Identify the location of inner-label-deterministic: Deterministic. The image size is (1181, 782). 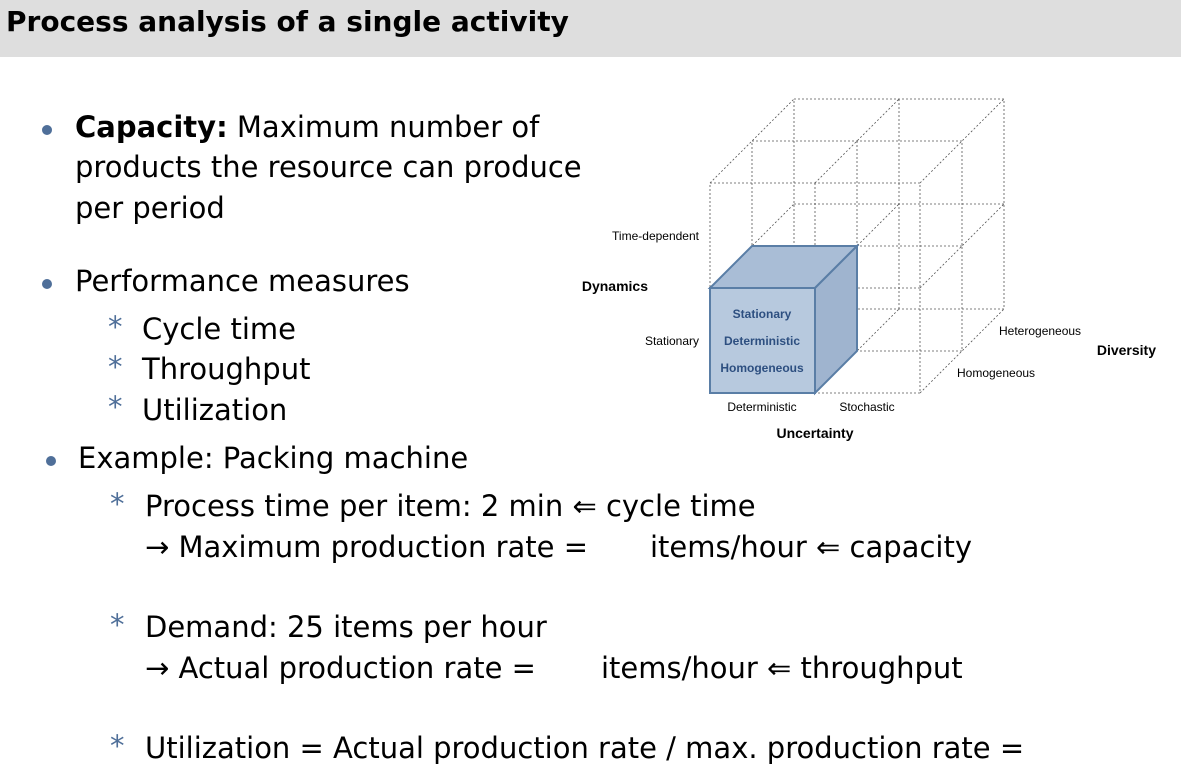
(762, 341).